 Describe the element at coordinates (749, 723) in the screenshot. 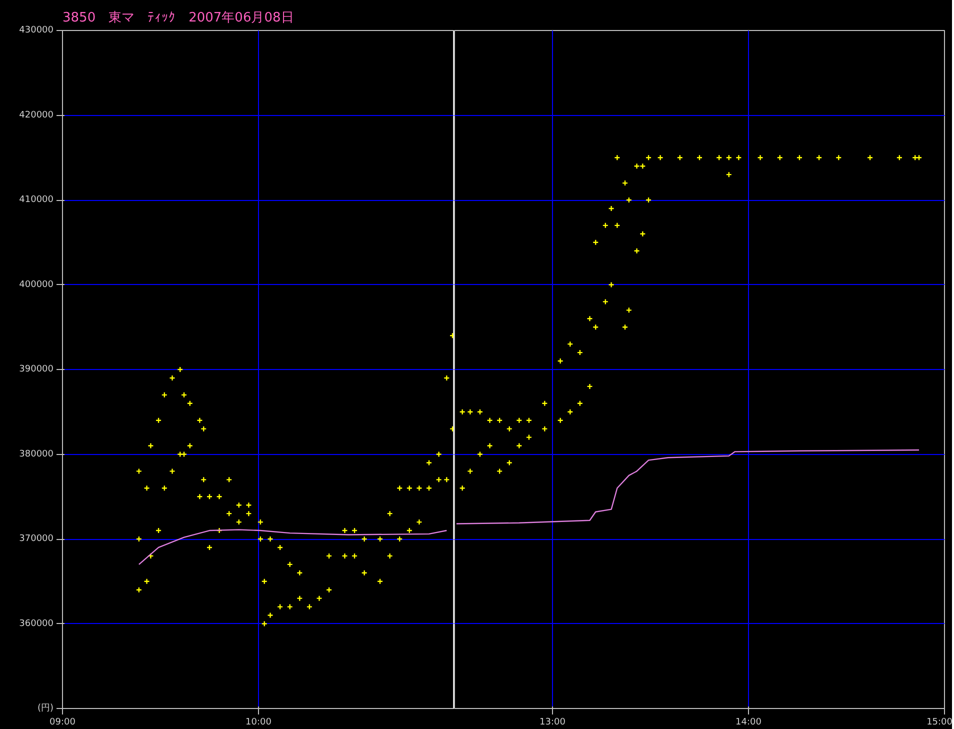

I see `x-tick-label: 14:00` at that location.